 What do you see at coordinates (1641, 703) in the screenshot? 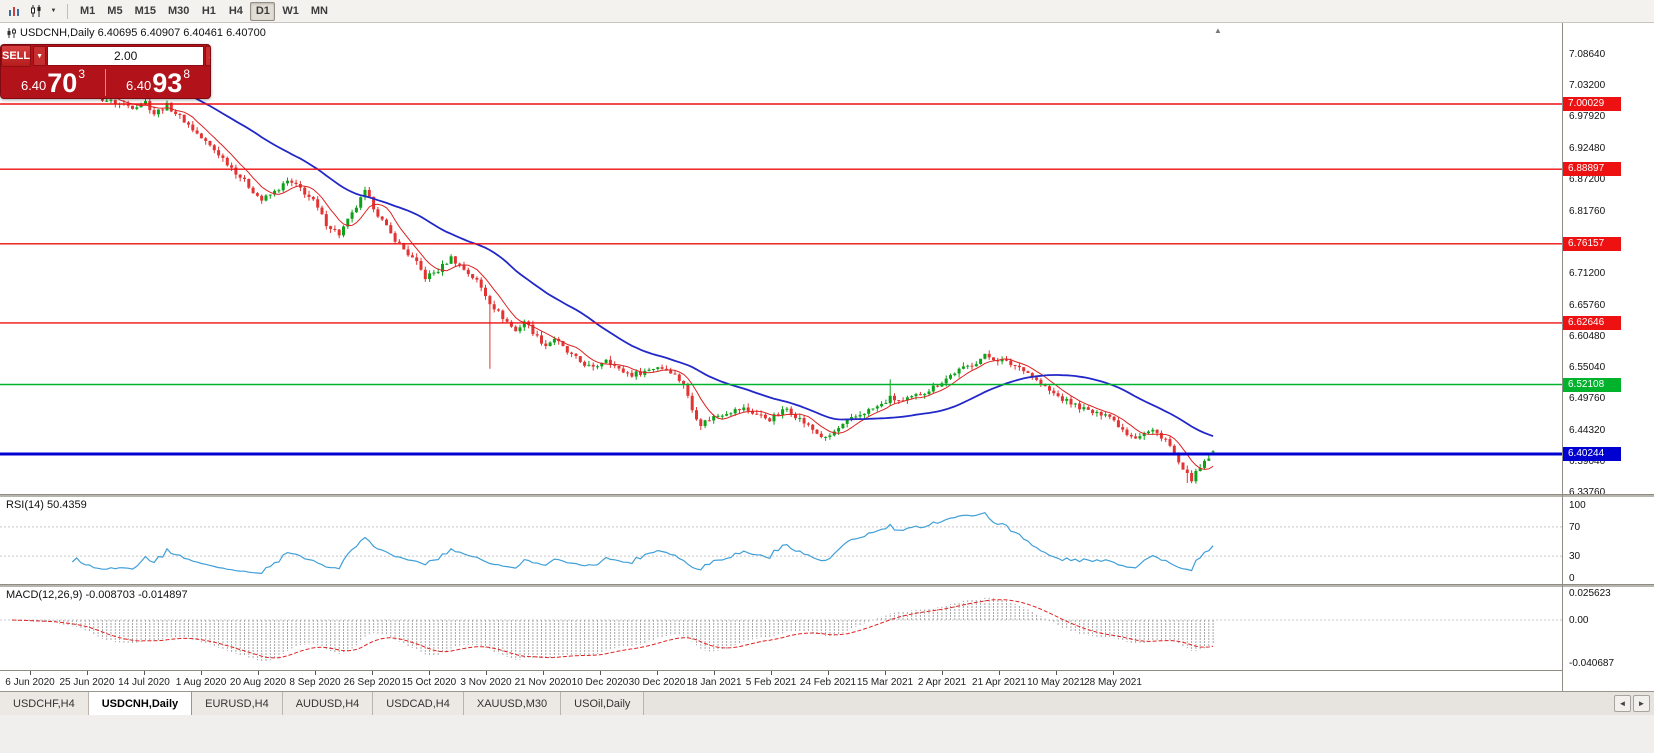
I see `tab-scroll-right-button: ►` at bounding box center [1641, 703].